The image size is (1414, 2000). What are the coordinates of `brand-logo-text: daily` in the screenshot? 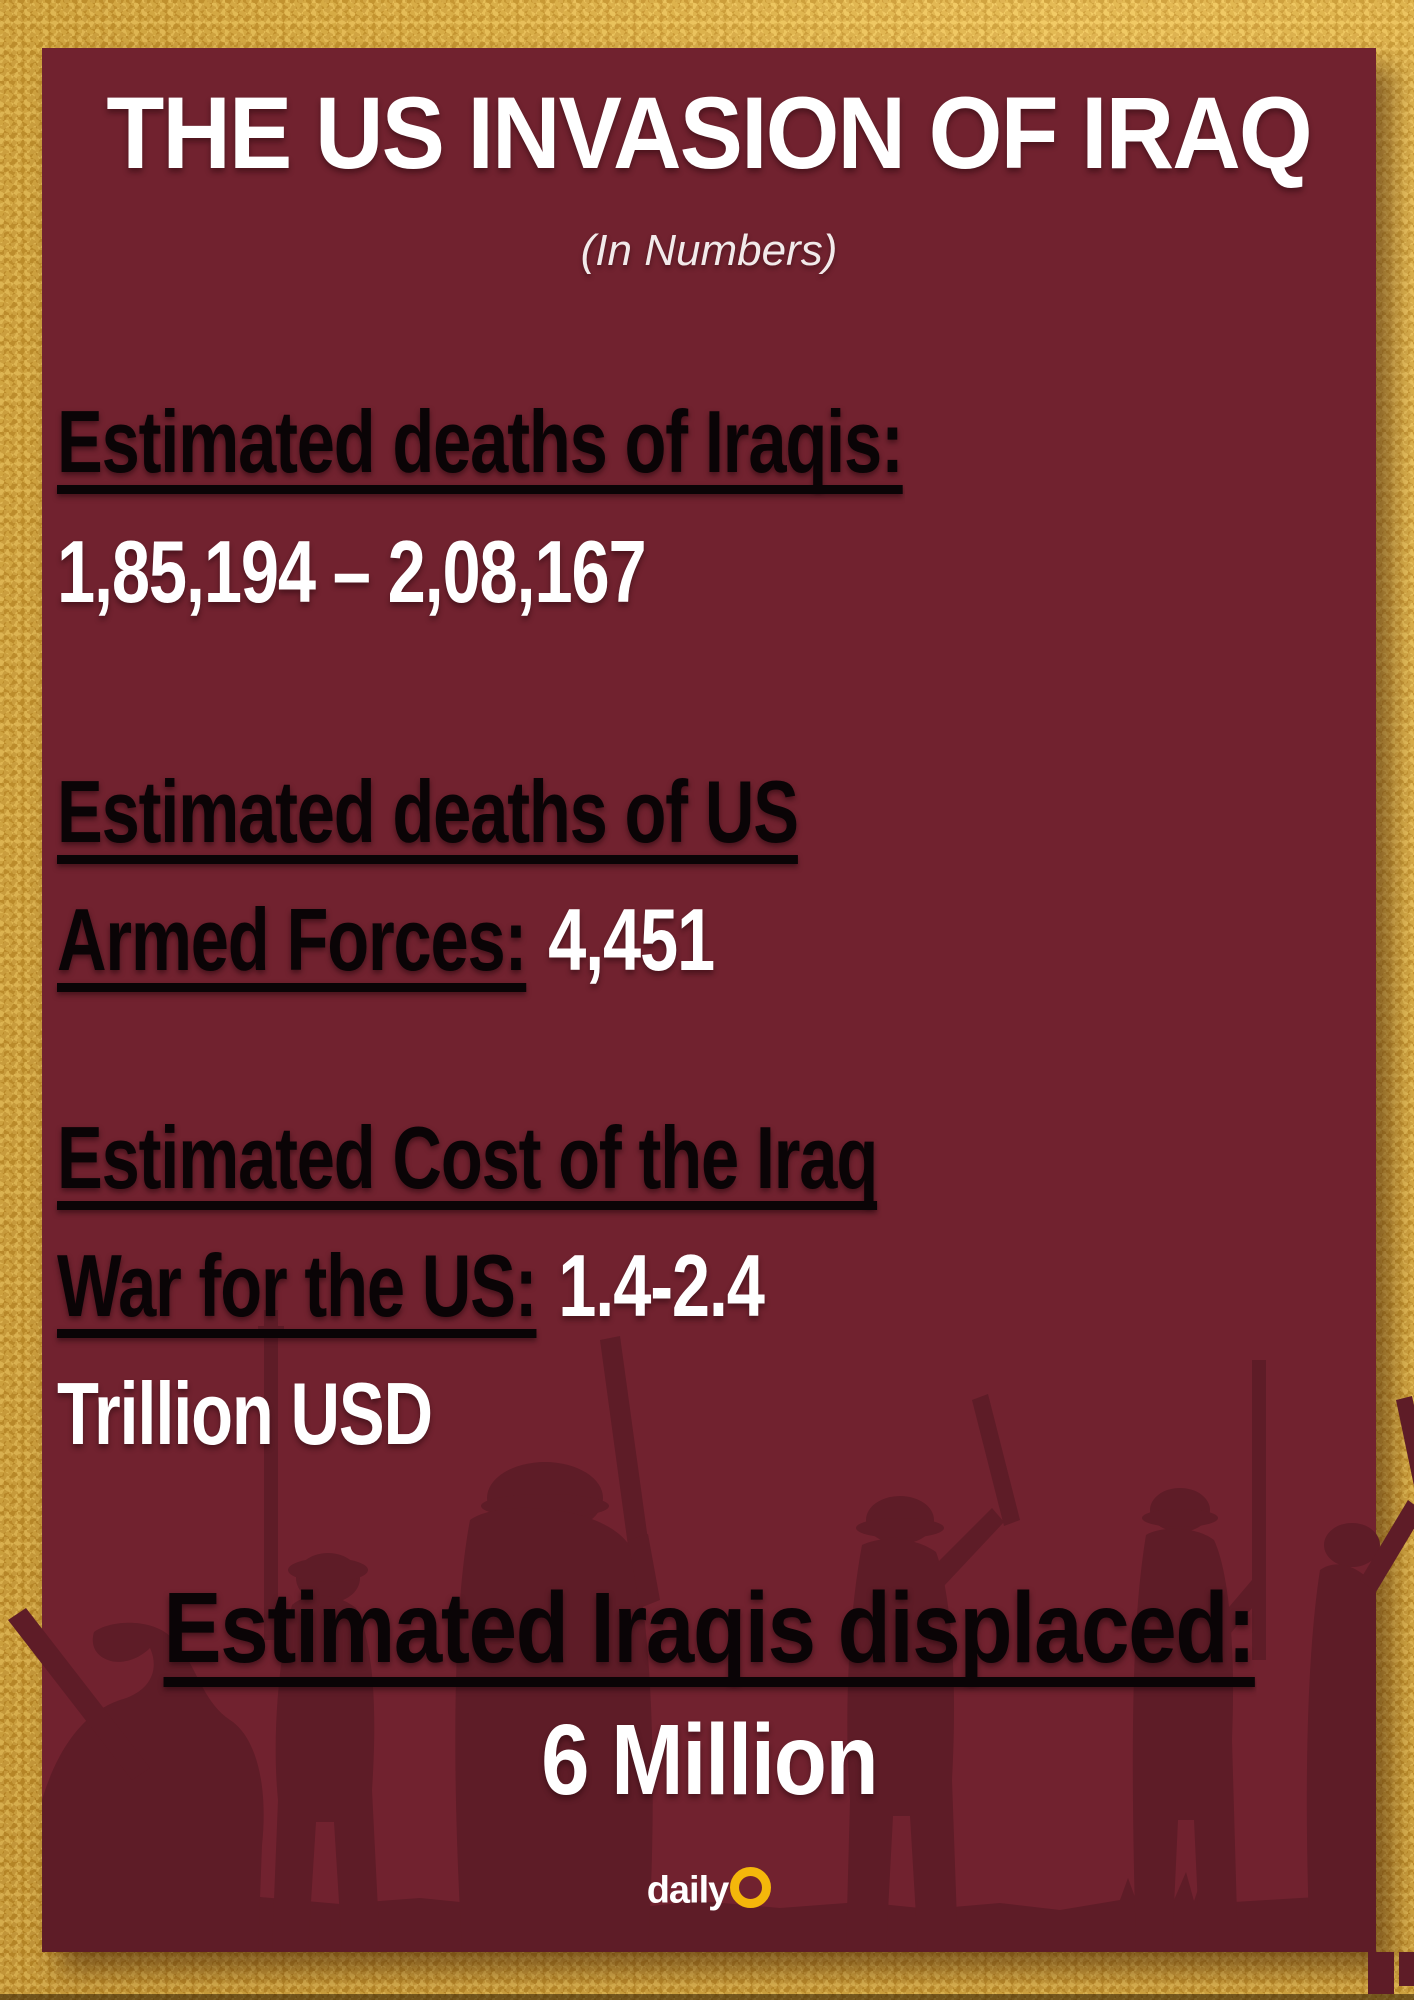 It's located at (688, 1890).